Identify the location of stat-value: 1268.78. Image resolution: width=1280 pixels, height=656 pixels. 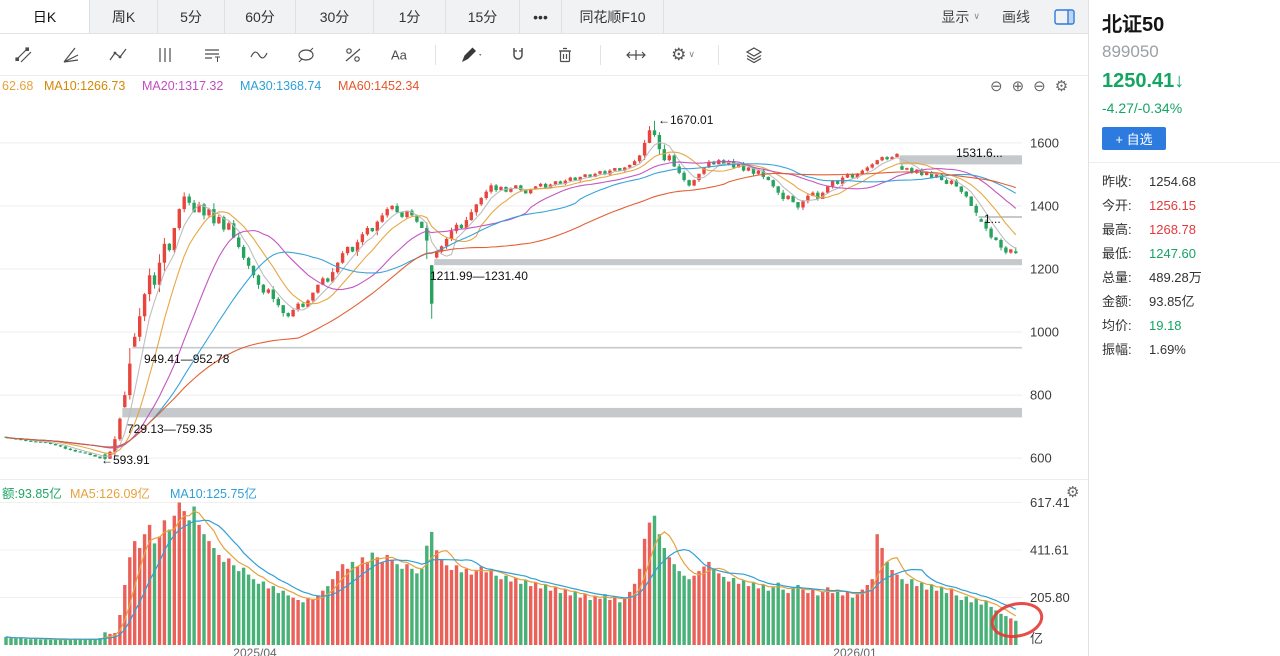
(1172, 229).